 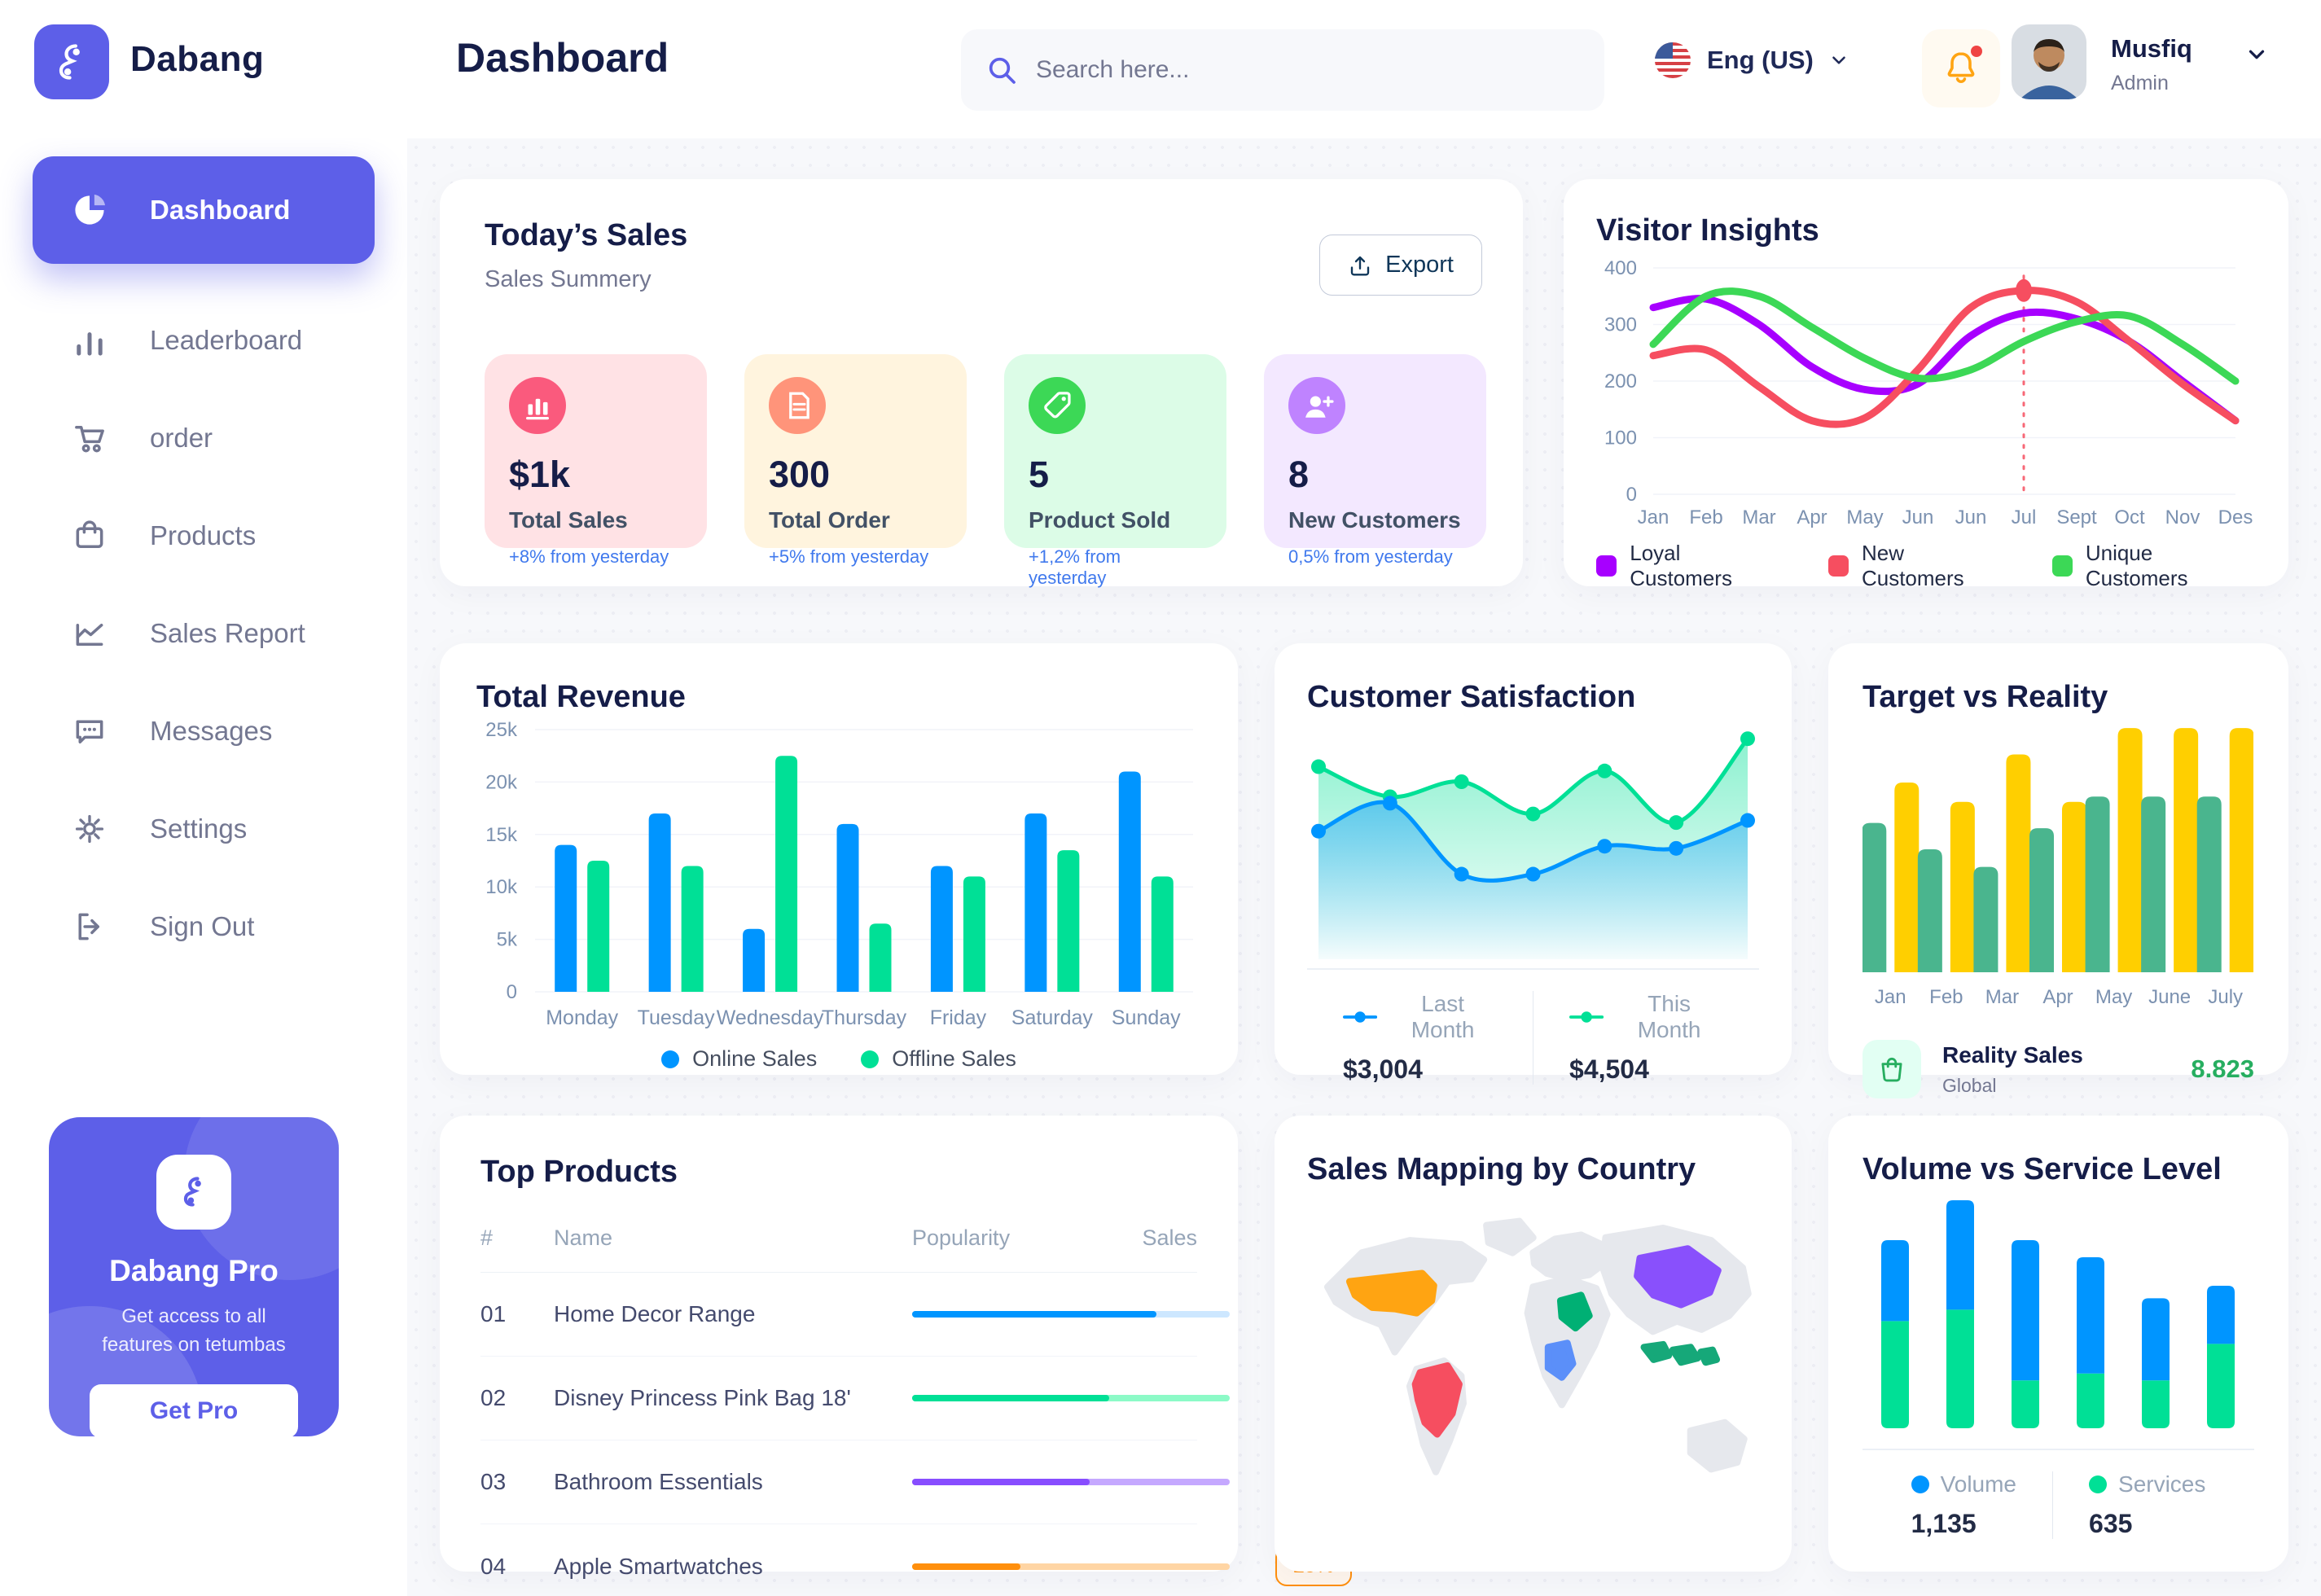 I want to click on svg-text: Sept, so click(x=2076, y=517).